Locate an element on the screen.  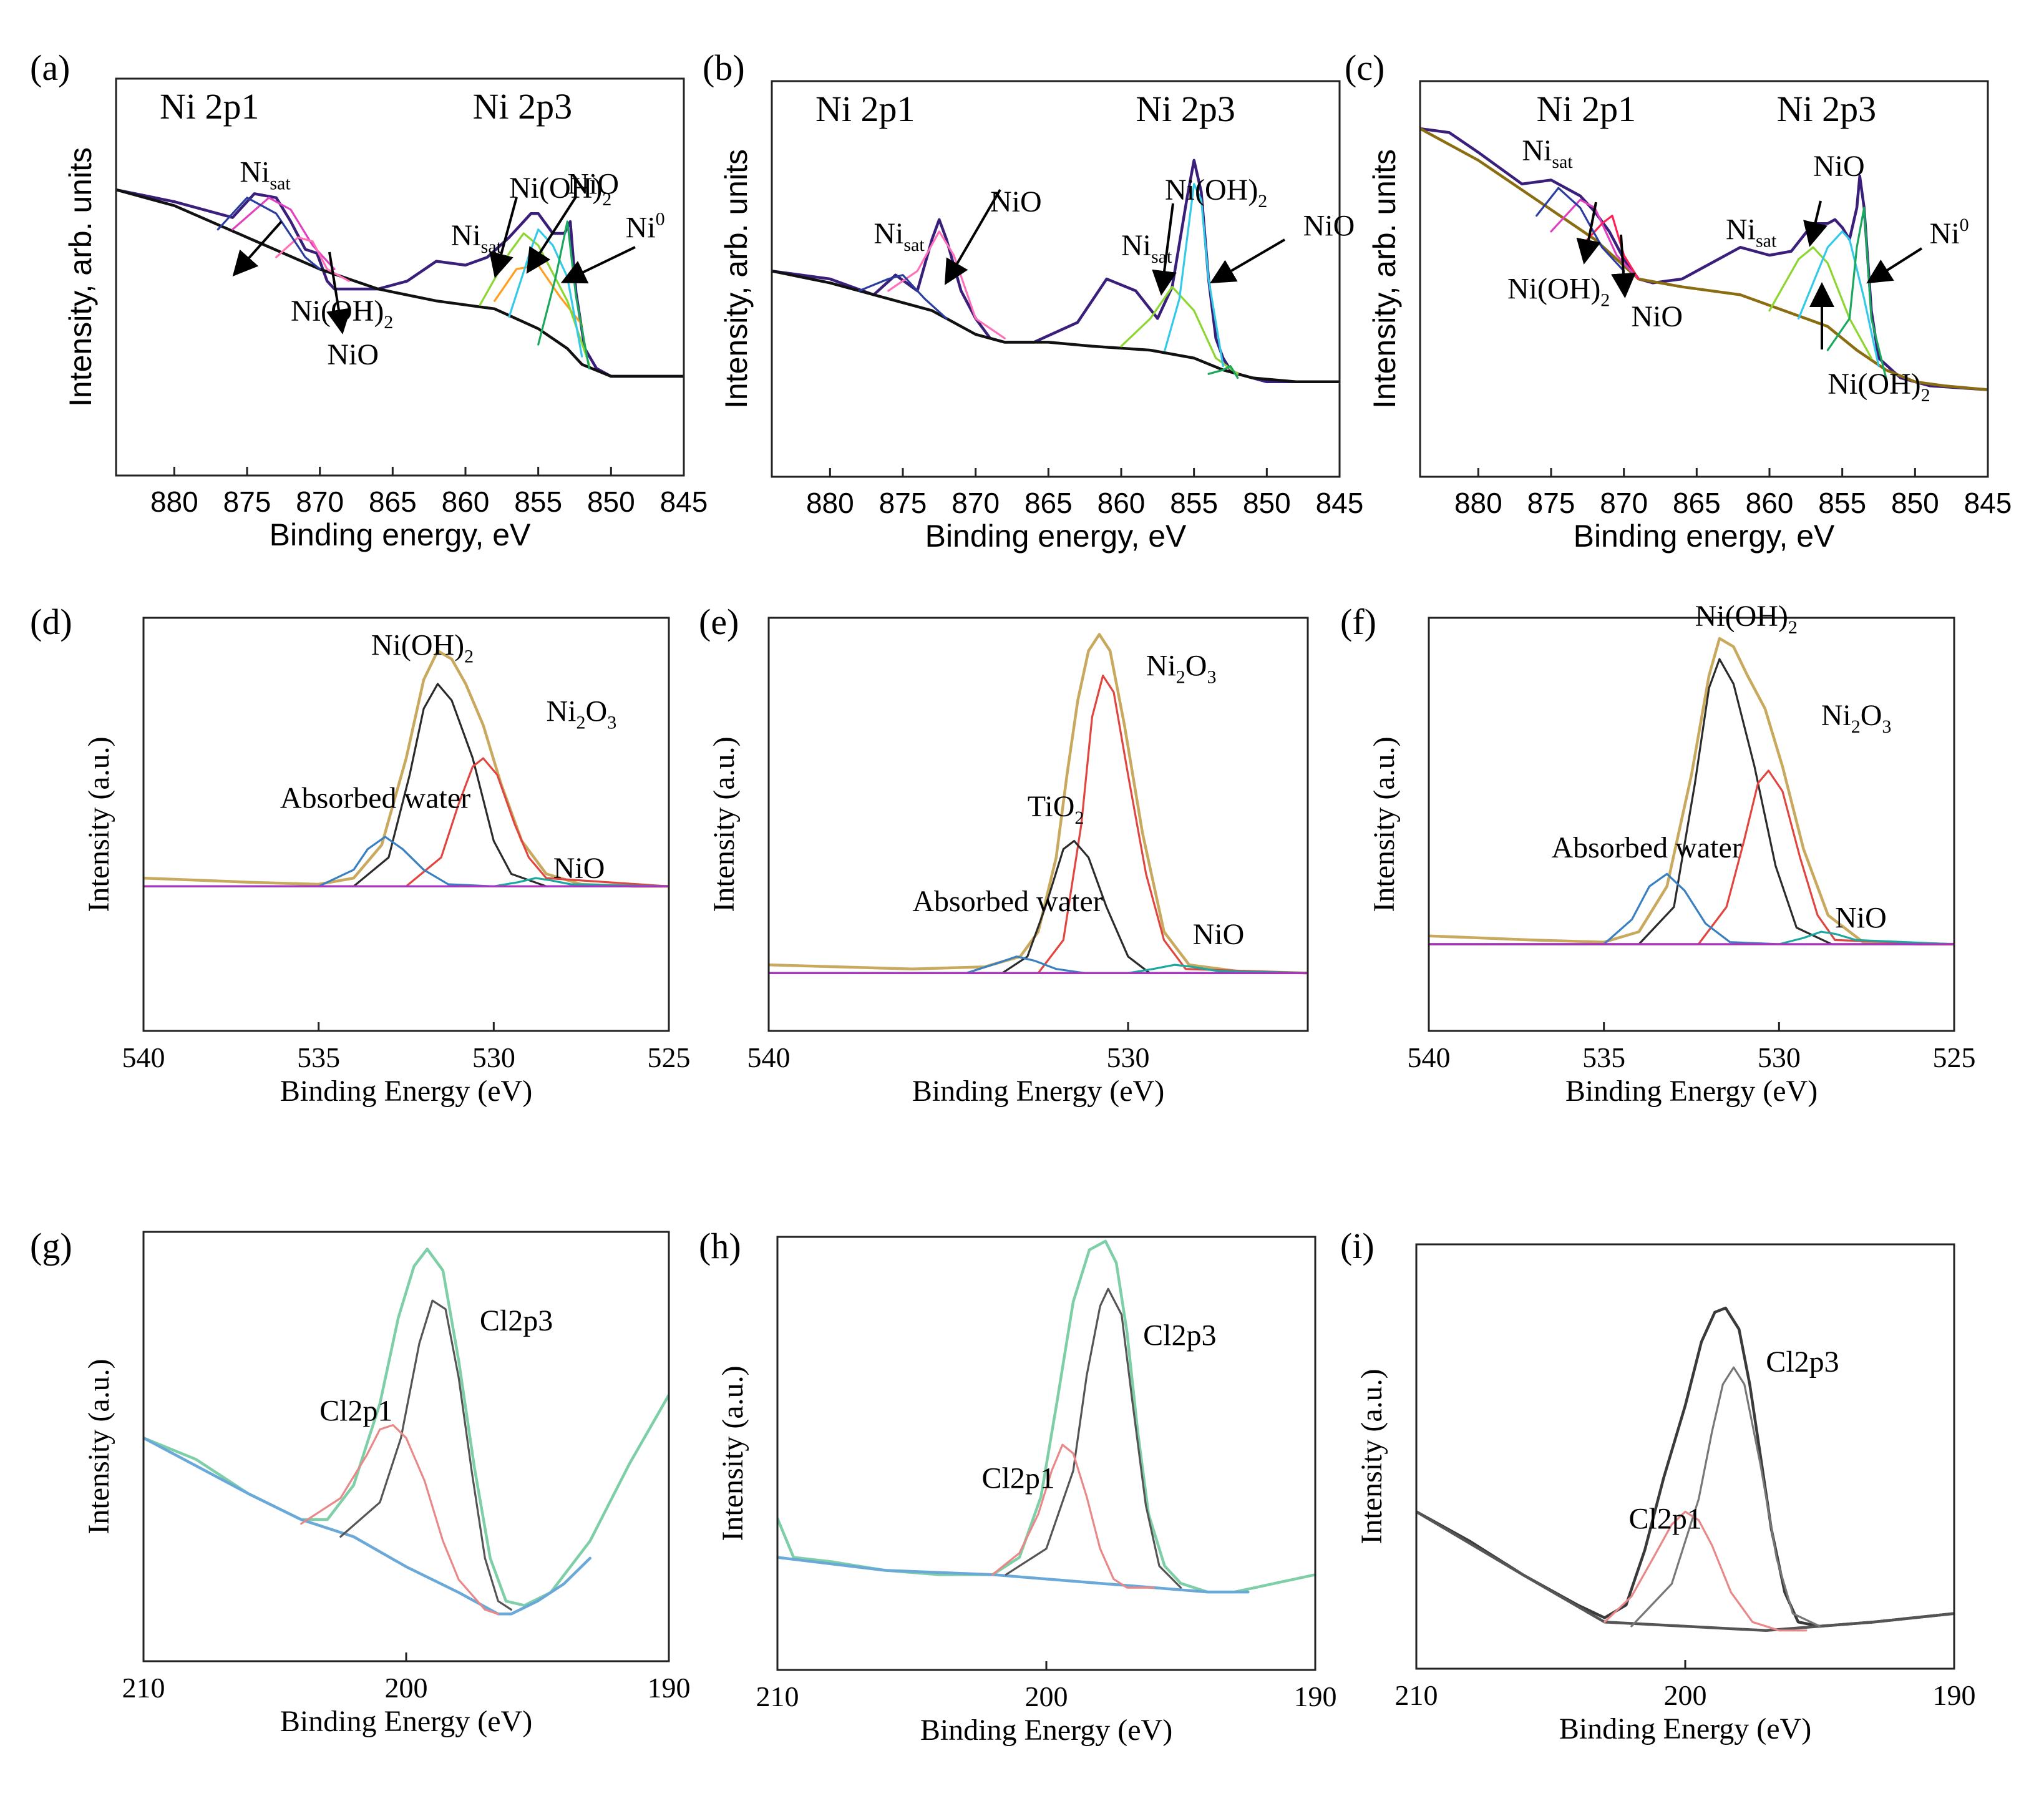
x-tick-label: 525 is located at coordinates (1954, 1057).